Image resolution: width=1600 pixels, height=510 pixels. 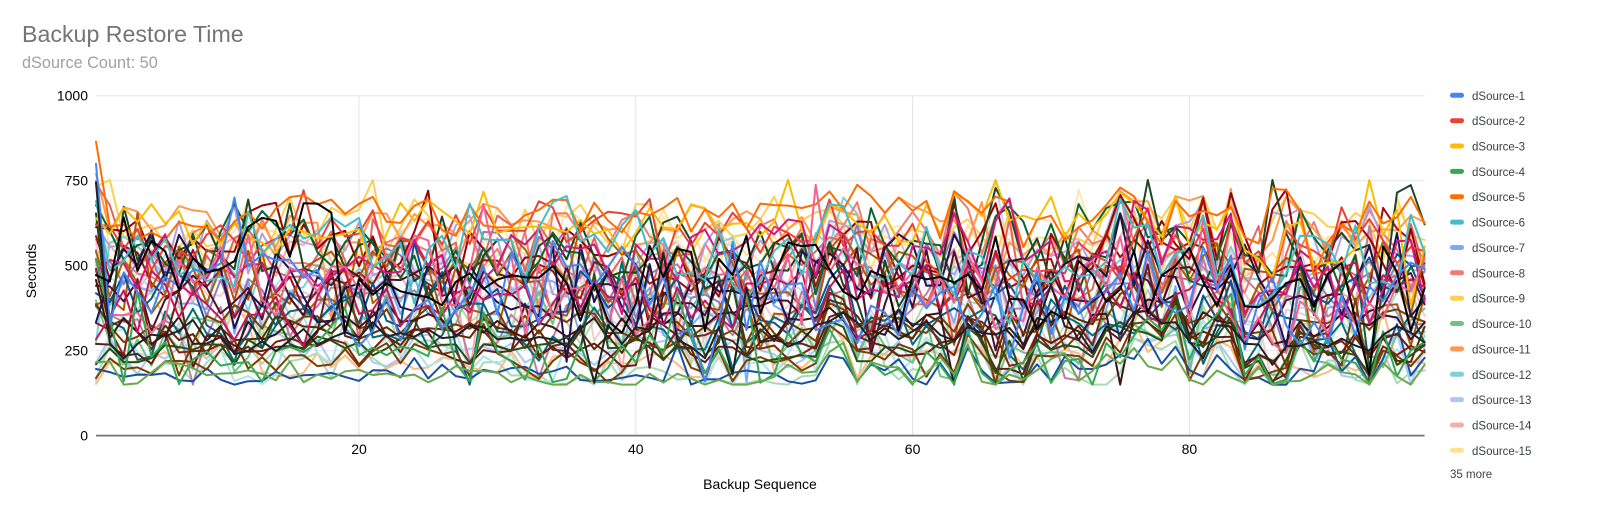 I want to click on svg-text: dSource-3, so click(x=1498, y=148).